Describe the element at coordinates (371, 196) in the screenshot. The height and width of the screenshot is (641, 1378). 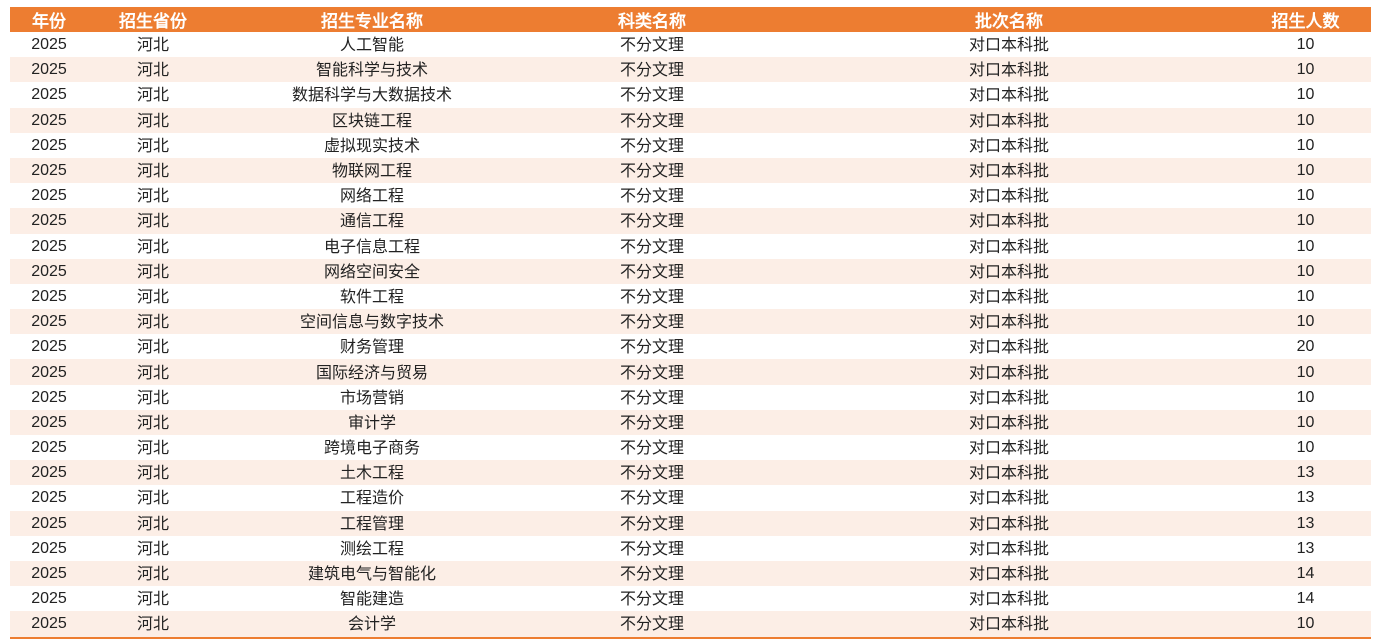
I see `cell-major: 网络工程` at that location.